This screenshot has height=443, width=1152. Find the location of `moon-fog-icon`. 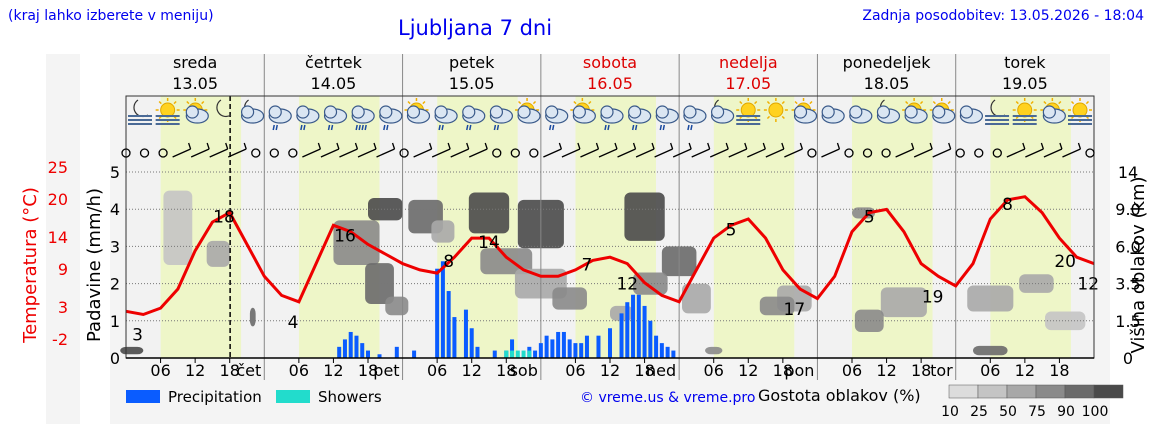

moon-fog-icon is located at coordinates (997, 112).